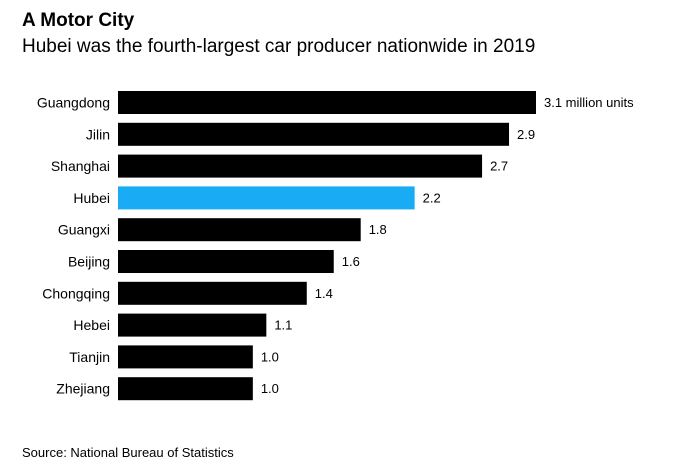 This screenshot has height=476, width=686. Describe the element at coordinates (283, 325) in the screenshot. I see `value-label-hebei: 1.1` at that location.